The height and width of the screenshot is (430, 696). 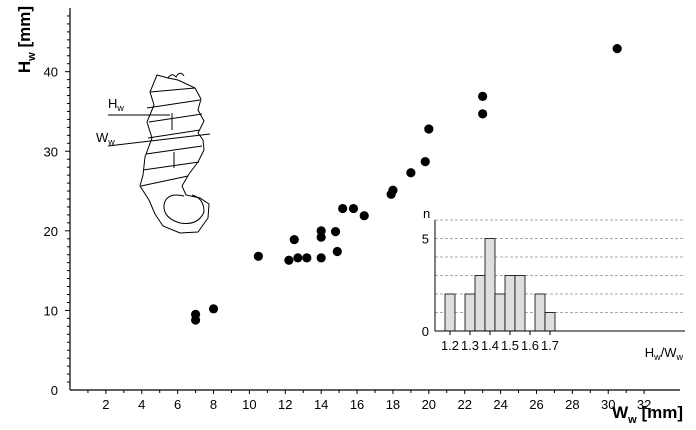 What do you see at coordinates (500, 404) in the screenshot?
I see `x-tick-label: 24` at bounding box center [500, 404].